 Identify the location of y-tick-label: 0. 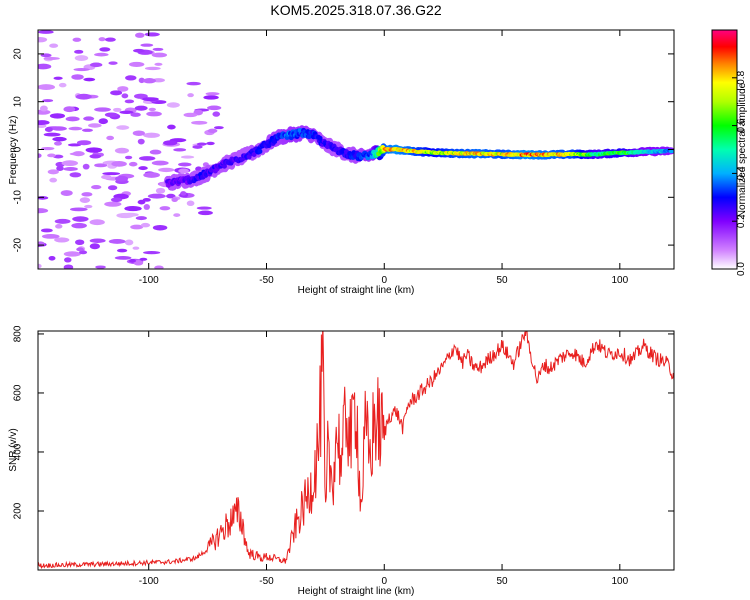
(18, 149).